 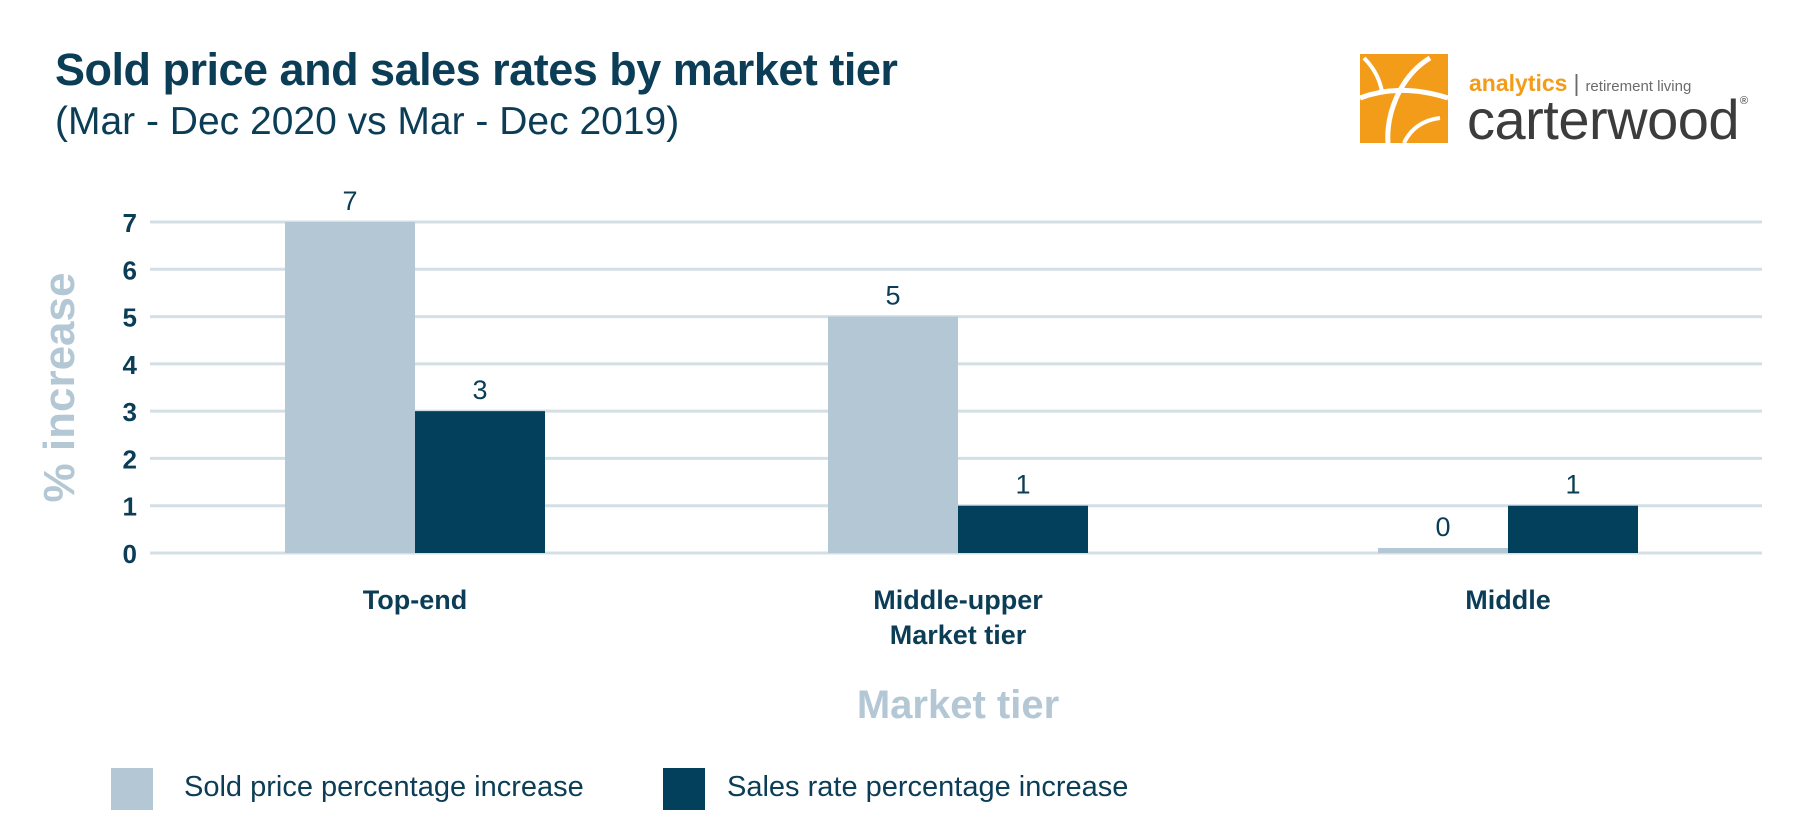 I want to click on legend-swatch-sold-price, so click(x=132, y=789).